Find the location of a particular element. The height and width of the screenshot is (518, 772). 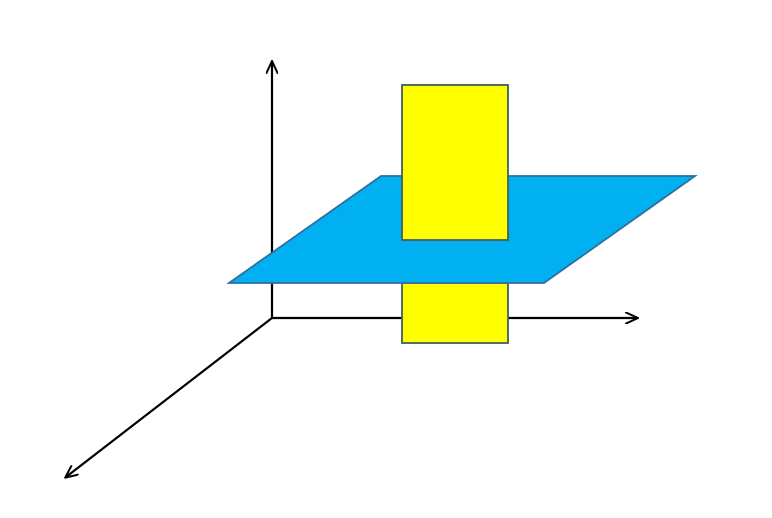

depth-axis is located at coordinates (169, 397).